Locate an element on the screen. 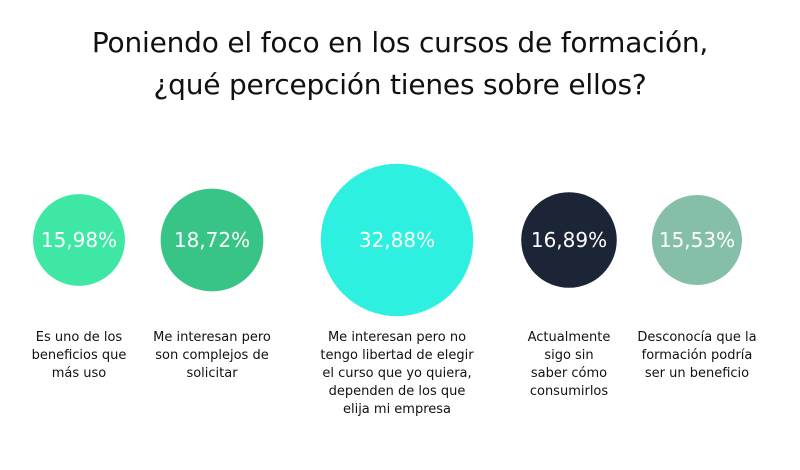 This screenshot has width=800, height=470. category-label-2-line-2: son complejos de is located at coordinates (212, 355).